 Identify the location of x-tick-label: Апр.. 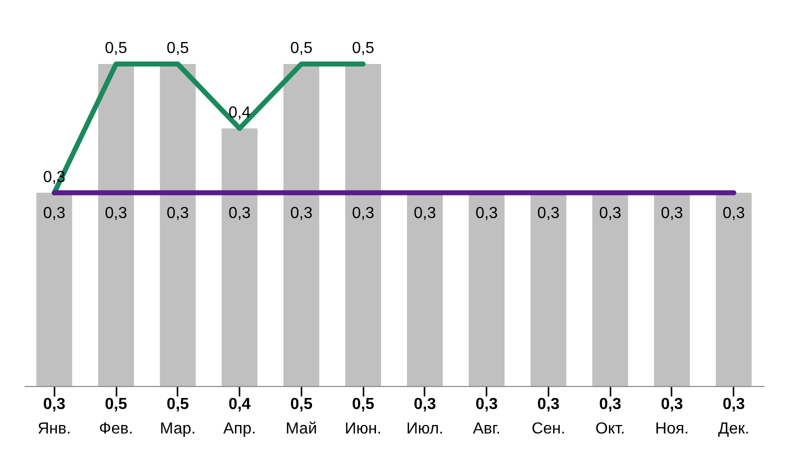
(239, 429).